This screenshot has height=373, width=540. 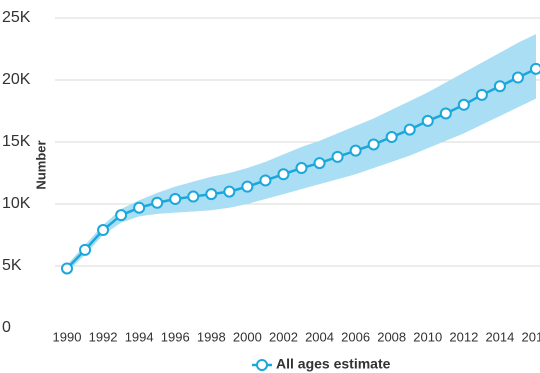 What do you see at coordinates (283, 336) in the screenshot?
I see `x-tick-label: 2002` at bounding box center [283, 336].